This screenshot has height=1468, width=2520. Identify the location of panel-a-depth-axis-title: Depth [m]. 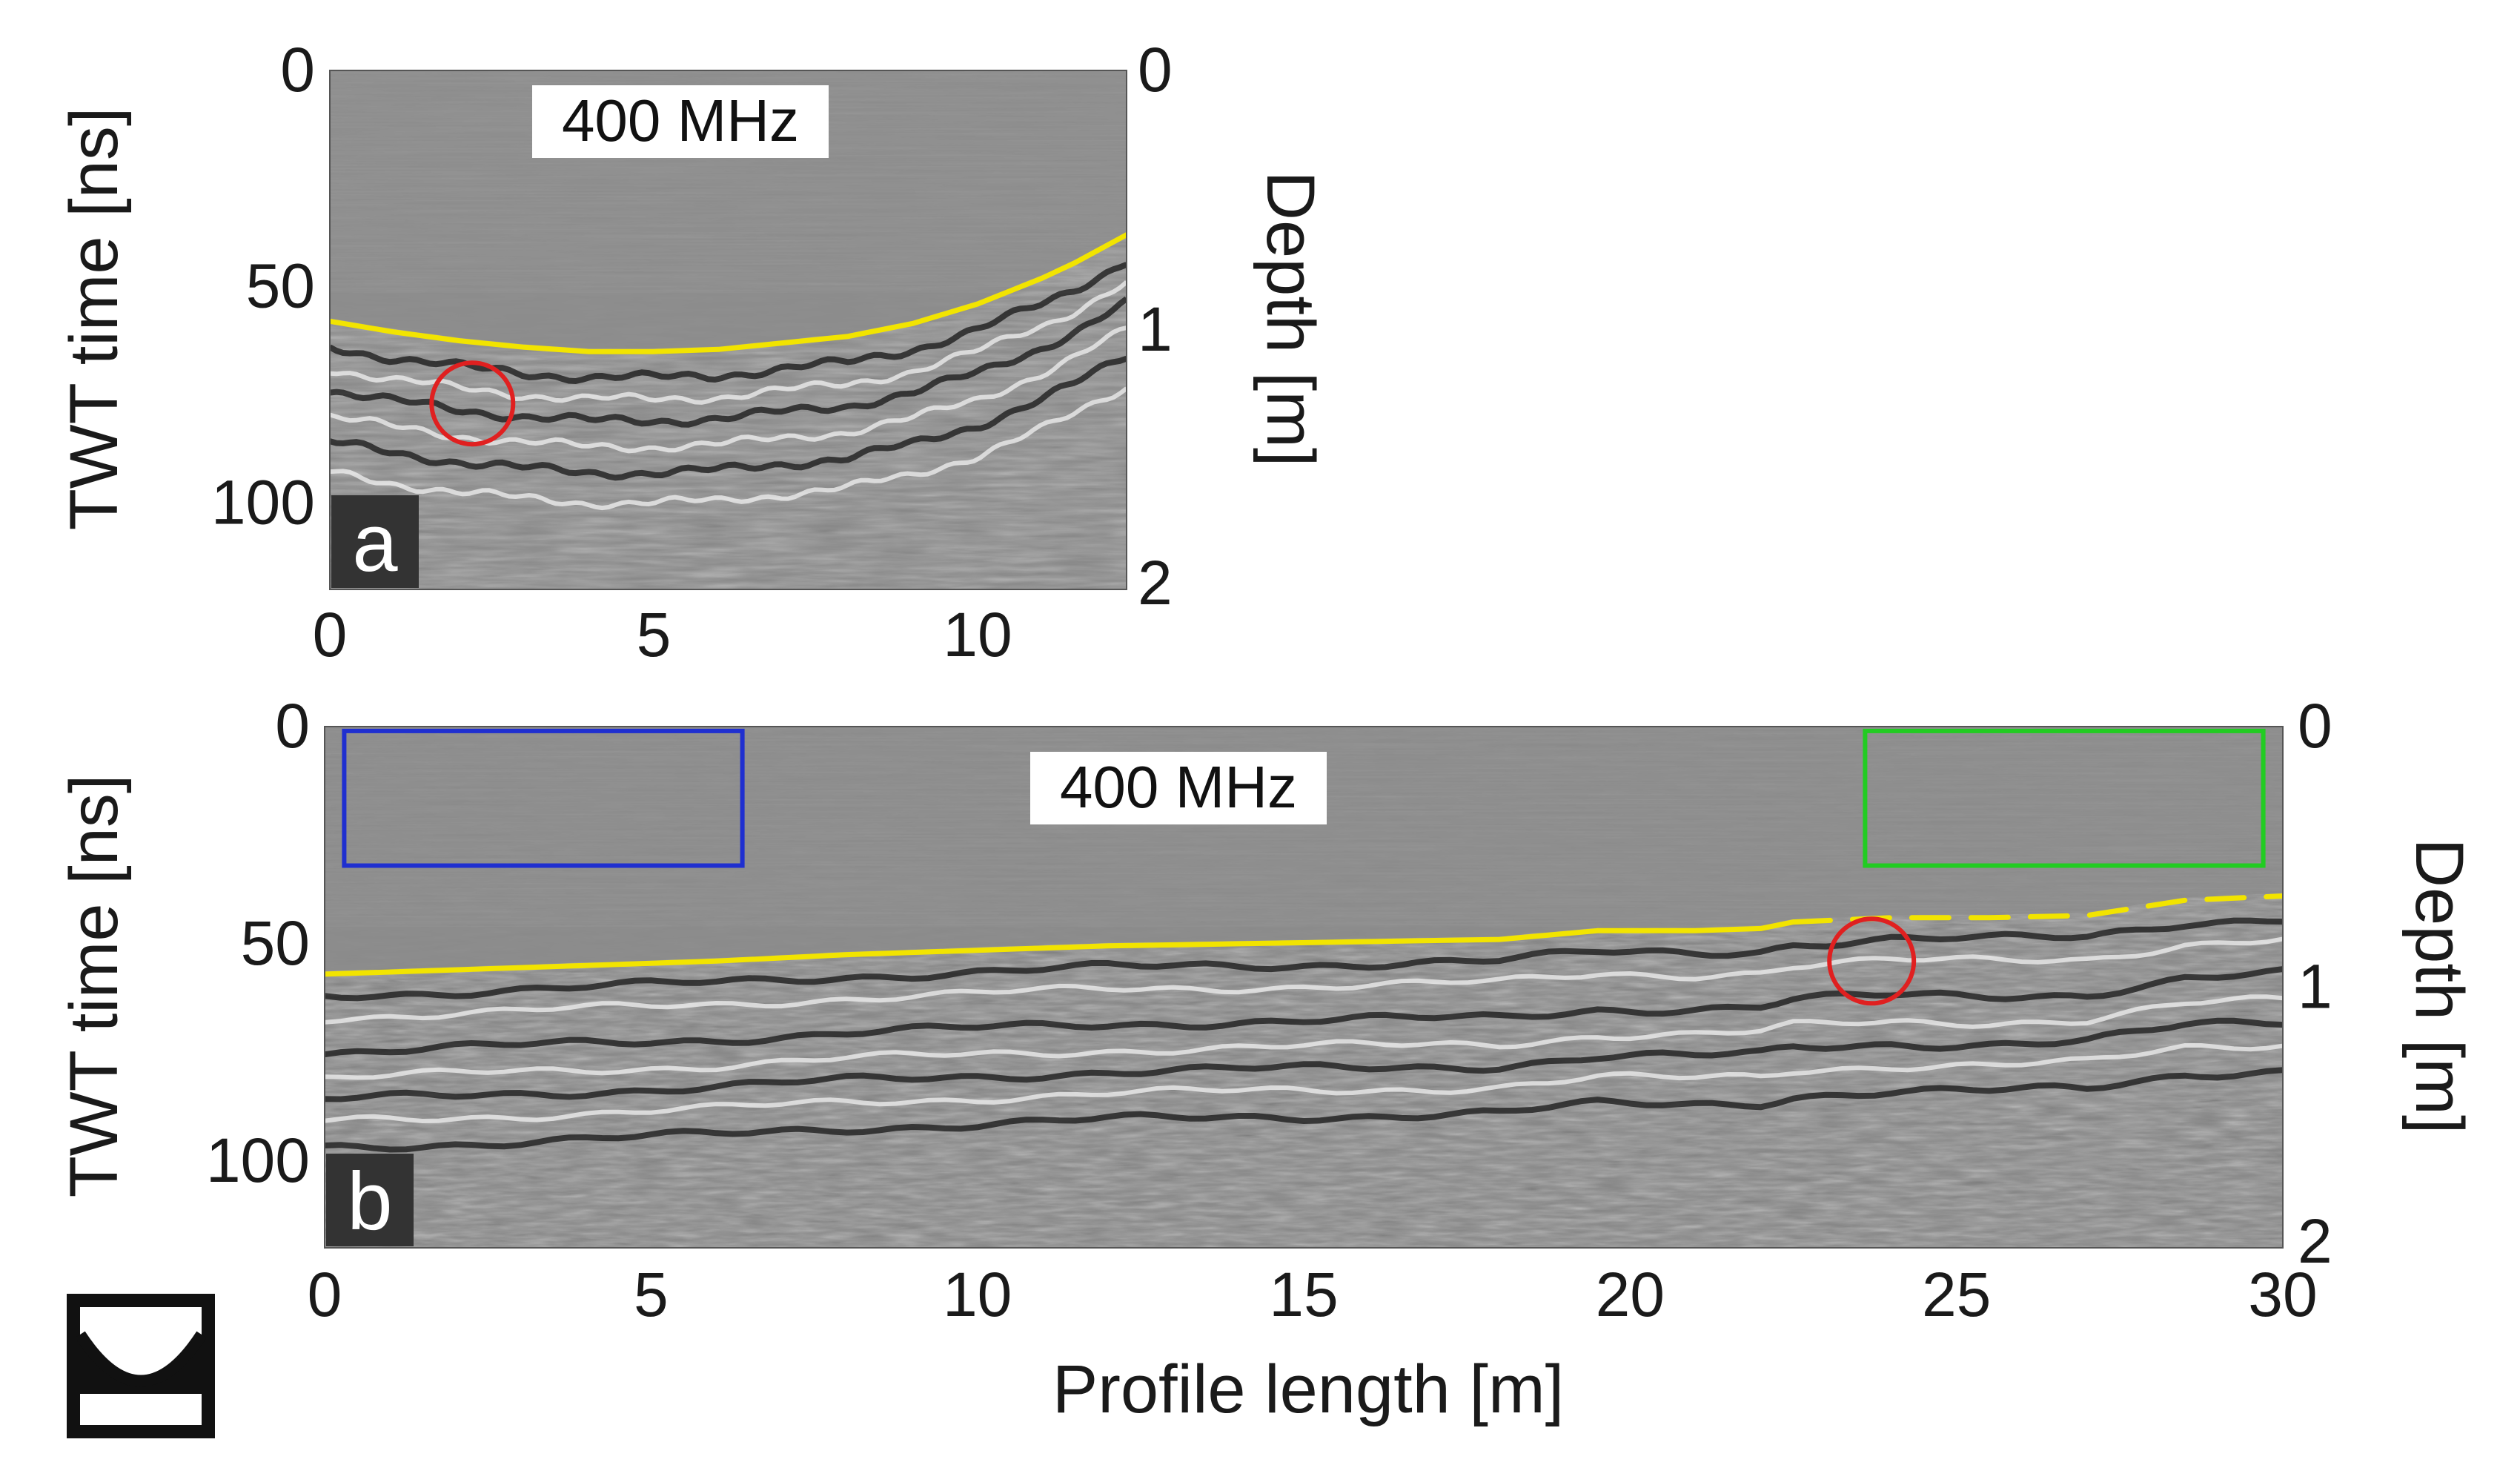
(1290, 319).